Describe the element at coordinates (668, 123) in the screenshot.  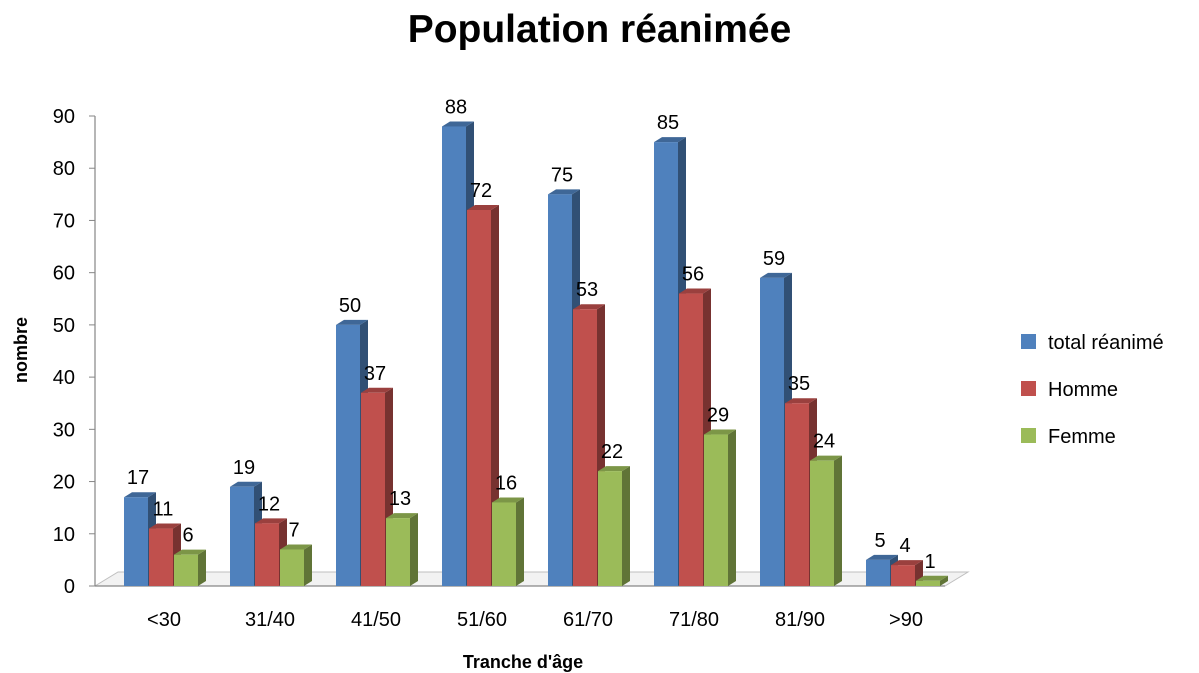
I see `data-label: 85` at that location.